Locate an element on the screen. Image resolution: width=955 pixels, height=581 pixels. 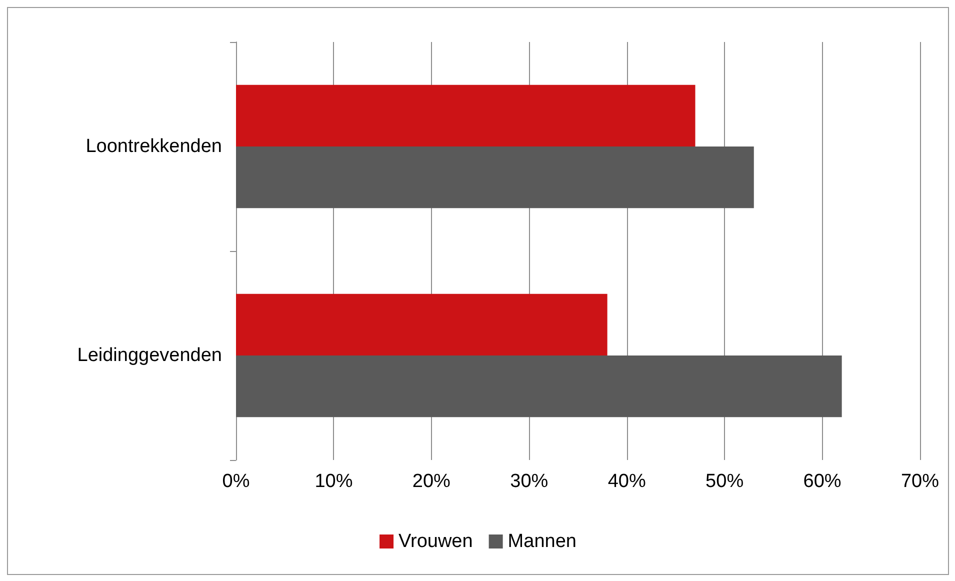
legend-label: Mannen is located at coordinates (542, 541).